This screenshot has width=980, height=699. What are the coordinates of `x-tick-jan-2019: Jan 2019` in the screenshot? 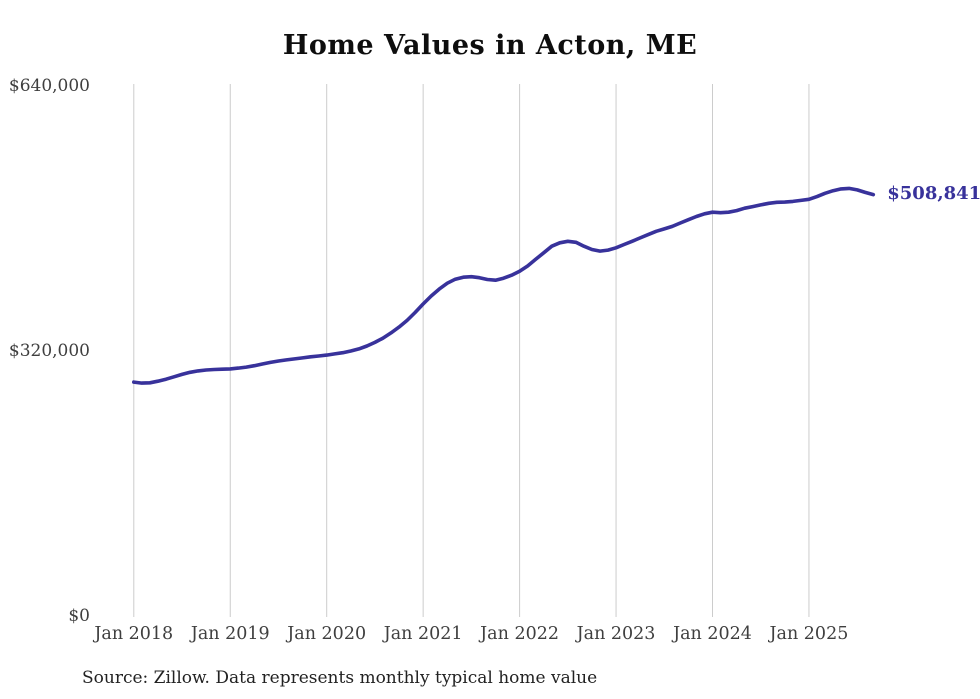 It's located at (230, 634).